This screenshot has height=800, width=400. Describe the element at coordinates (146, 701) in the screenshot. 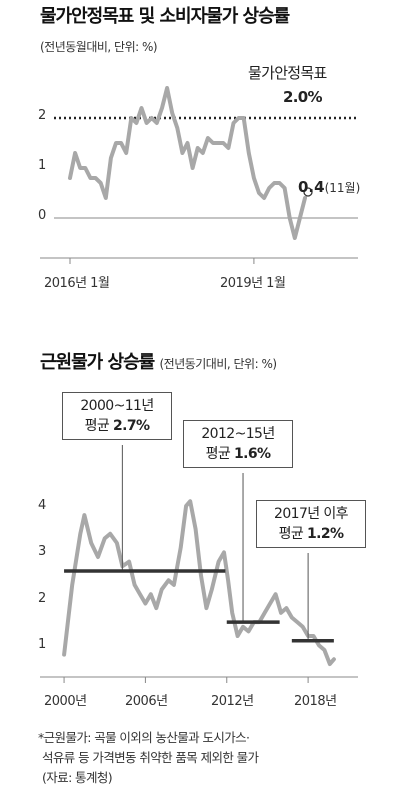

I see `chart2-x-tick: 2006년` at that location.